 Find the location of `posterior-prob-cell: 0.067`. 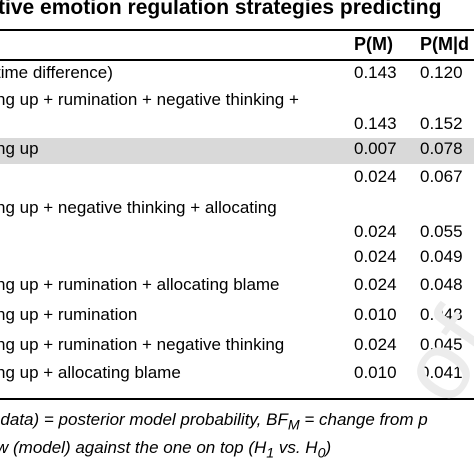

posterior-prob-cell: 0.067 is located at coordinates (441, 176).